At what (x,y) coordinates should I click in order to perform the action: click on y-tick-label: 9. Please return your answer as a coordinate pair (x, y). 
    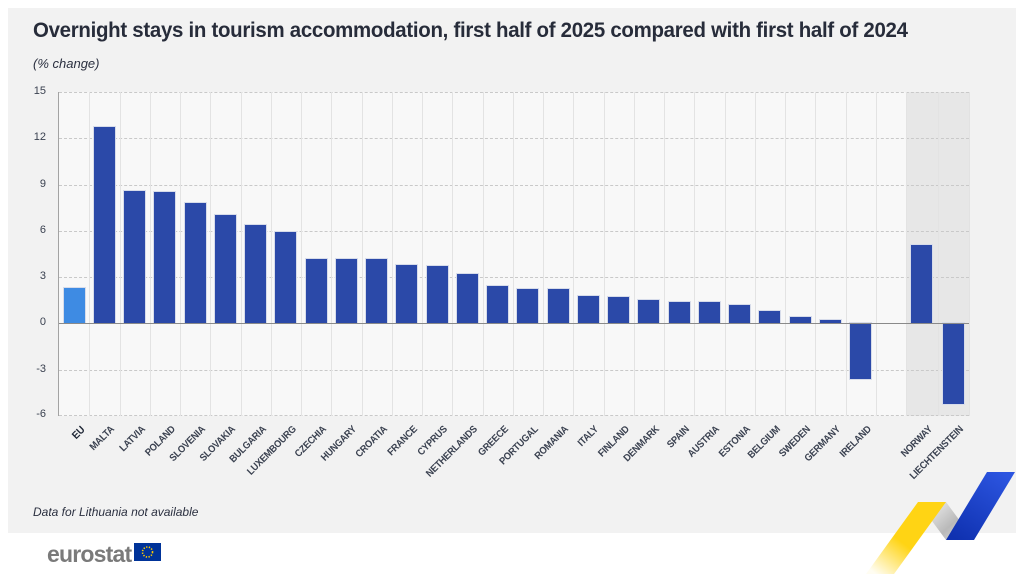
    Looking at the image, I should click on (42, 183).